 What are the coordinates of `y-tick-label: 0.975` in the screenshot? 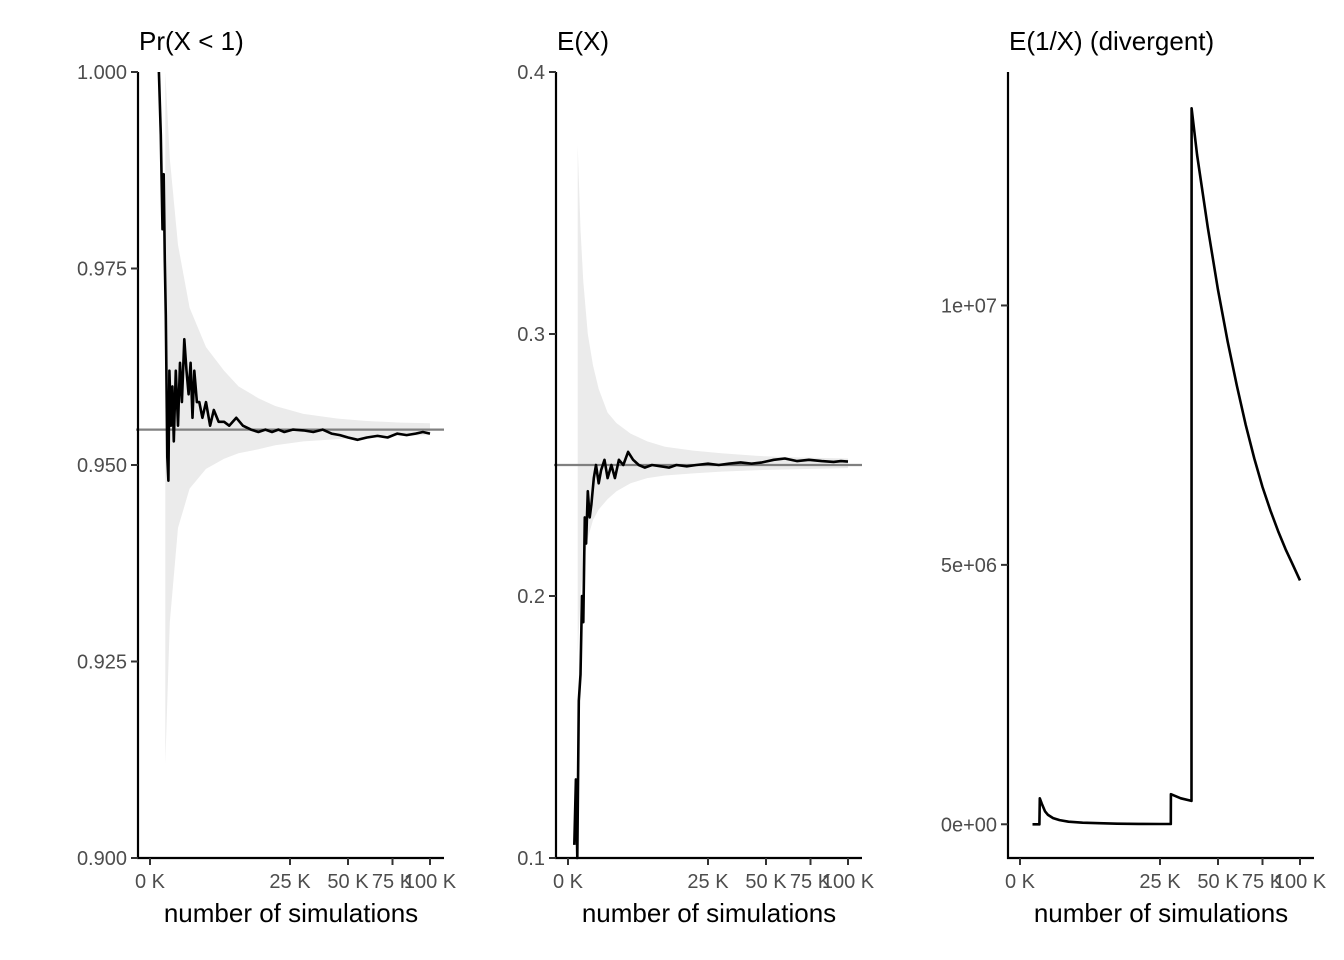 It's located at (102, 270).